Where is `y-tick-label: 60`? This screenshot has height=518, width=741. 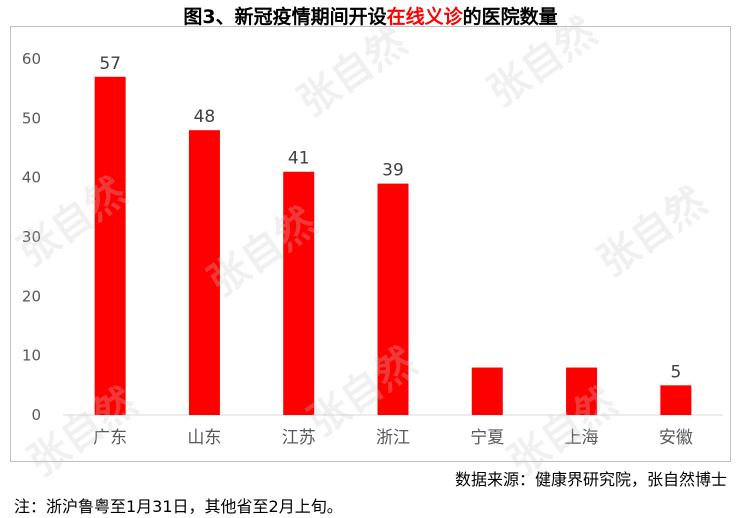 y-tick-label: 60 is located at coordinates (31, 59).